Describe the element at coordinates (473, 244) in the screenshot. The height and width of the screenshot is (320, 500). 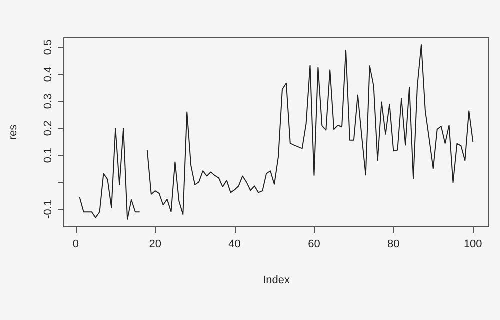
I see `x-tick-label: 100` at that location.